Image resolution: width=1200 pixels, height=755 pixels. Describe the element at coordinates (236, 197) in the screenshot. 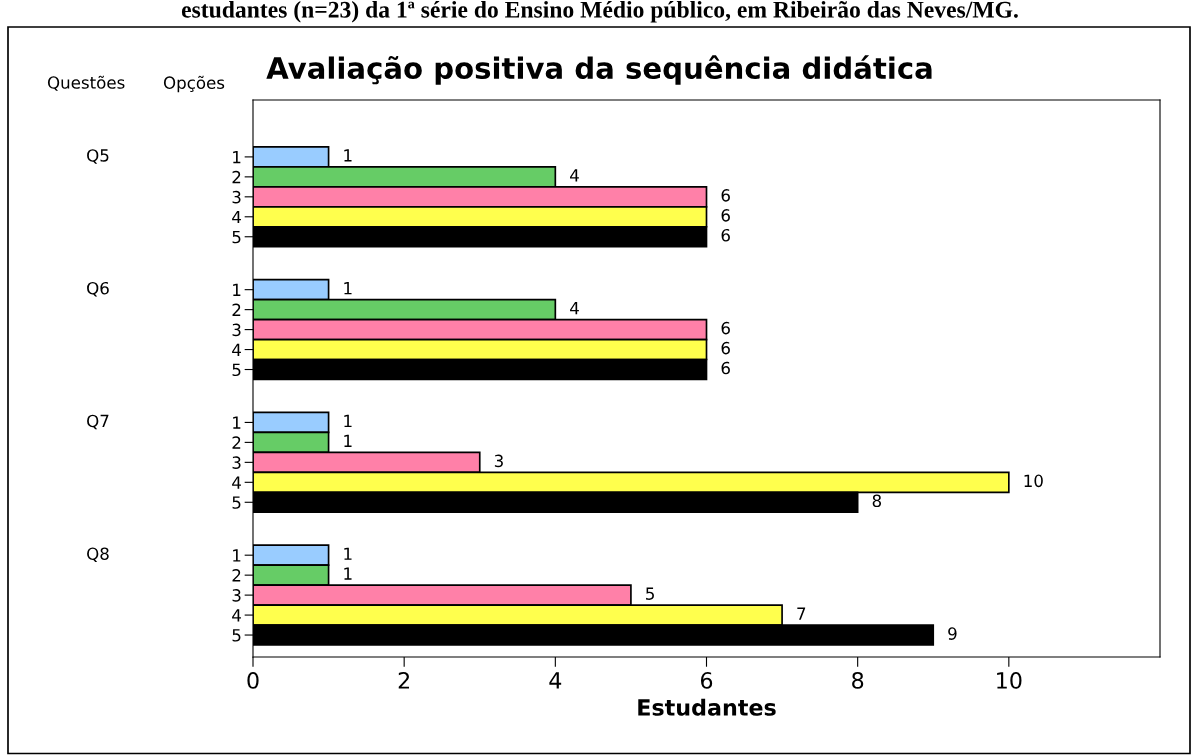

I see `legend-label: 3` at that location.